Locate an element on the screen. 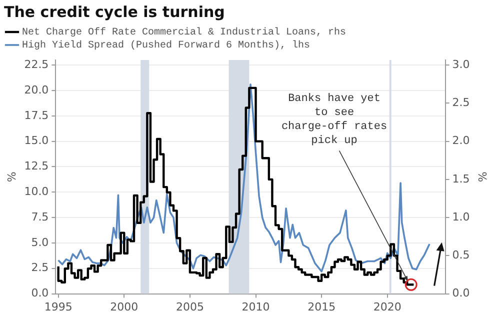 The height and width of the screenshot is (321, 500). y-tick-label: 5.0 is located at coordinates (40, 242).